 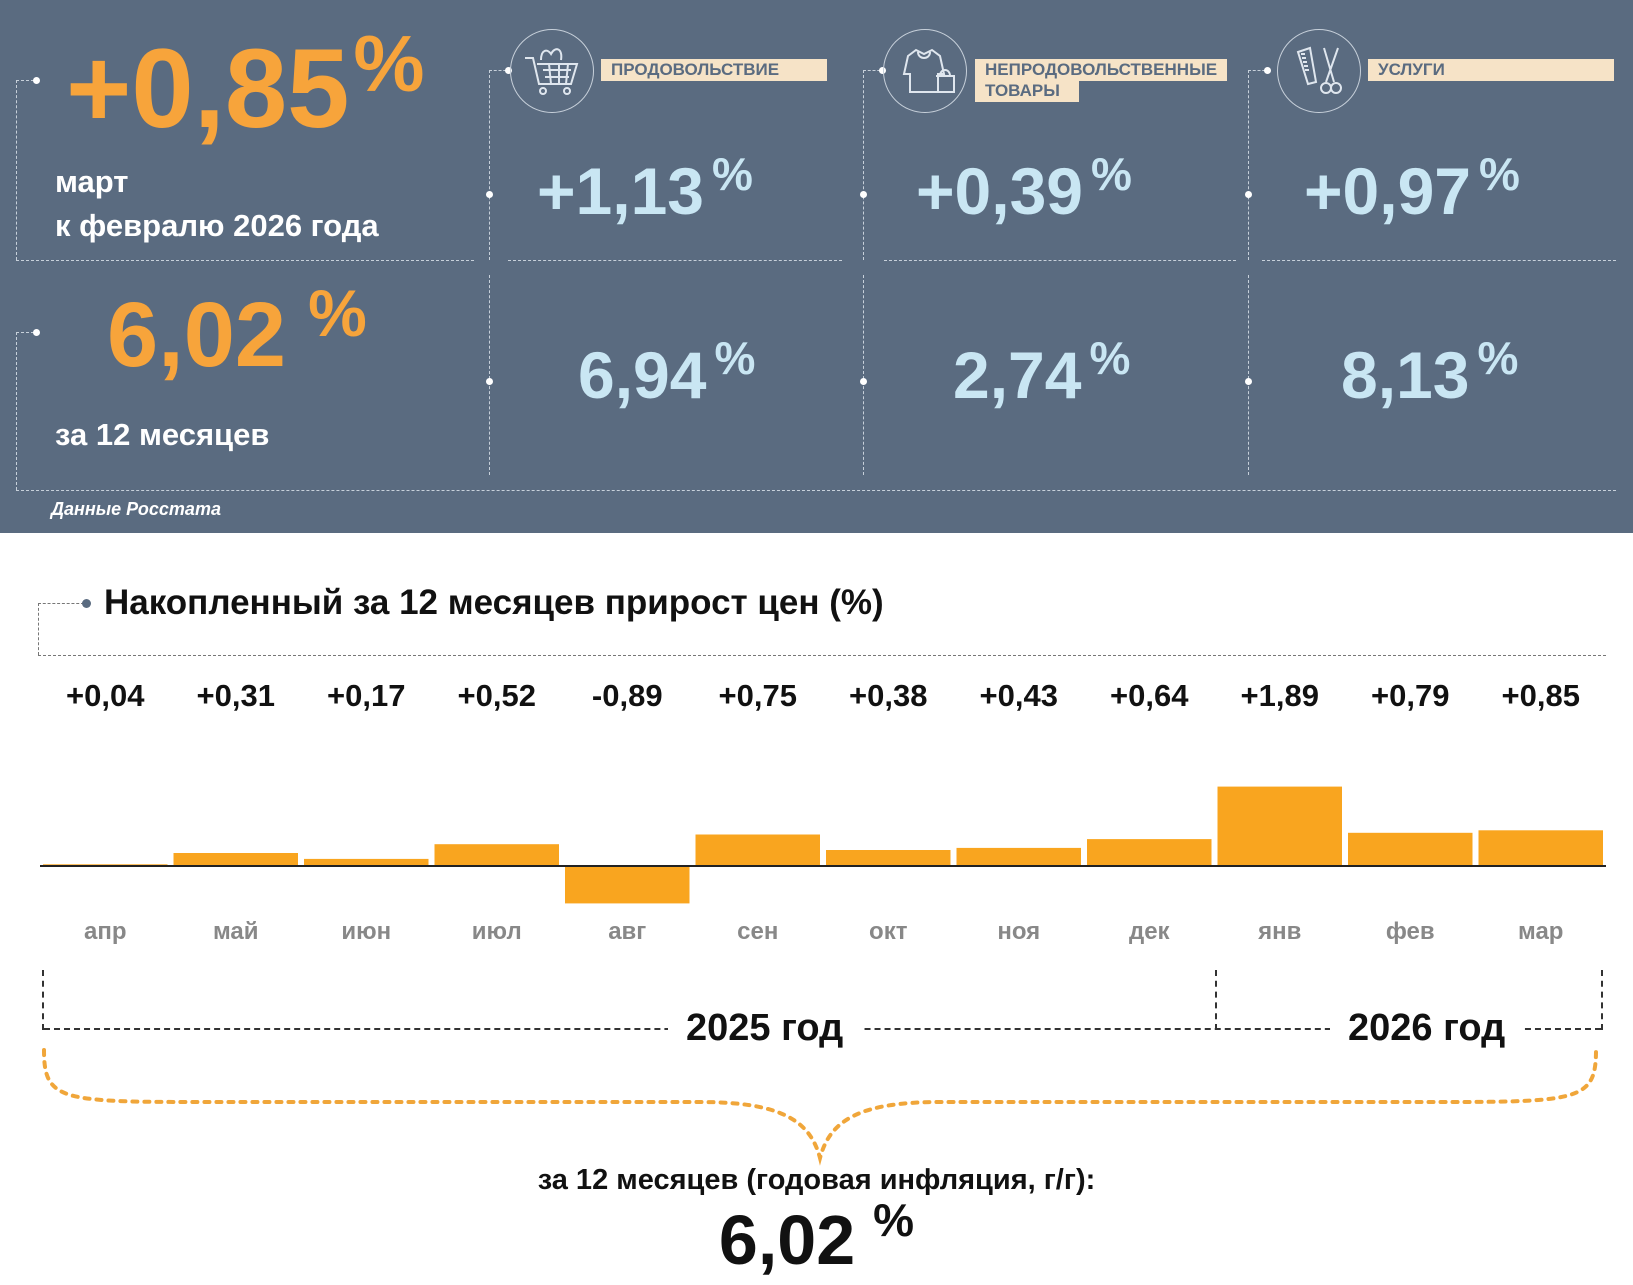 What do you see at coordinates (1027, 91) in the screenshot?
I see `category-label-nonfood-line2: ТОВАРЫ` at bounding box center [1027, 91].